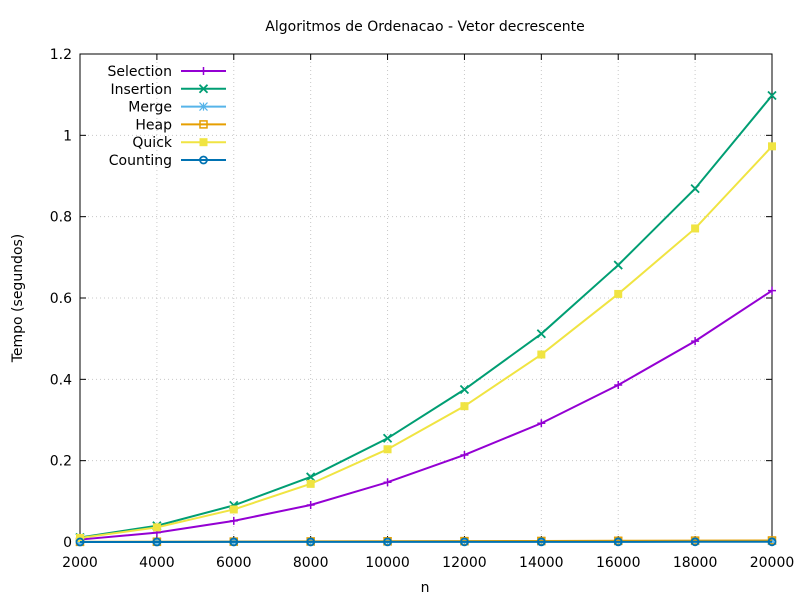 The height and width of the screenshot is (600, 800). Describe the element at coordinates (153, 125) in the screenshot. I see `legend-label: Heap` at that location.